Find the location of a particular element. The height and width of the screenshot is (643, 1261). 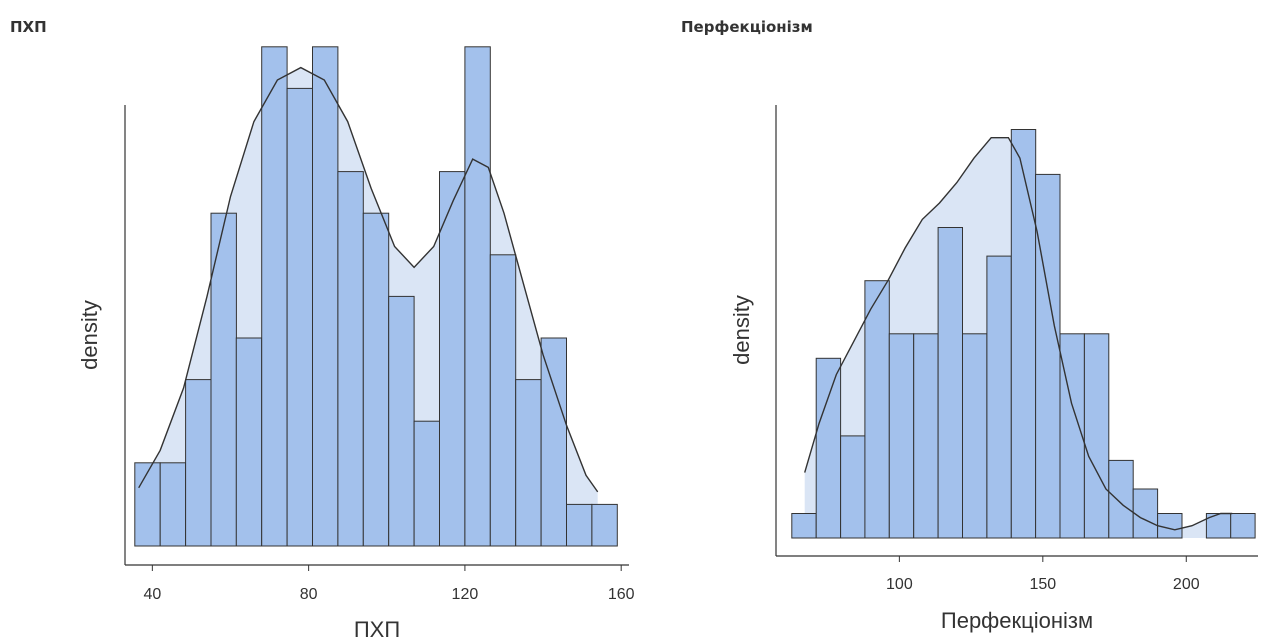

x-axis-title: ПХП is located at coordinates (377, 629).